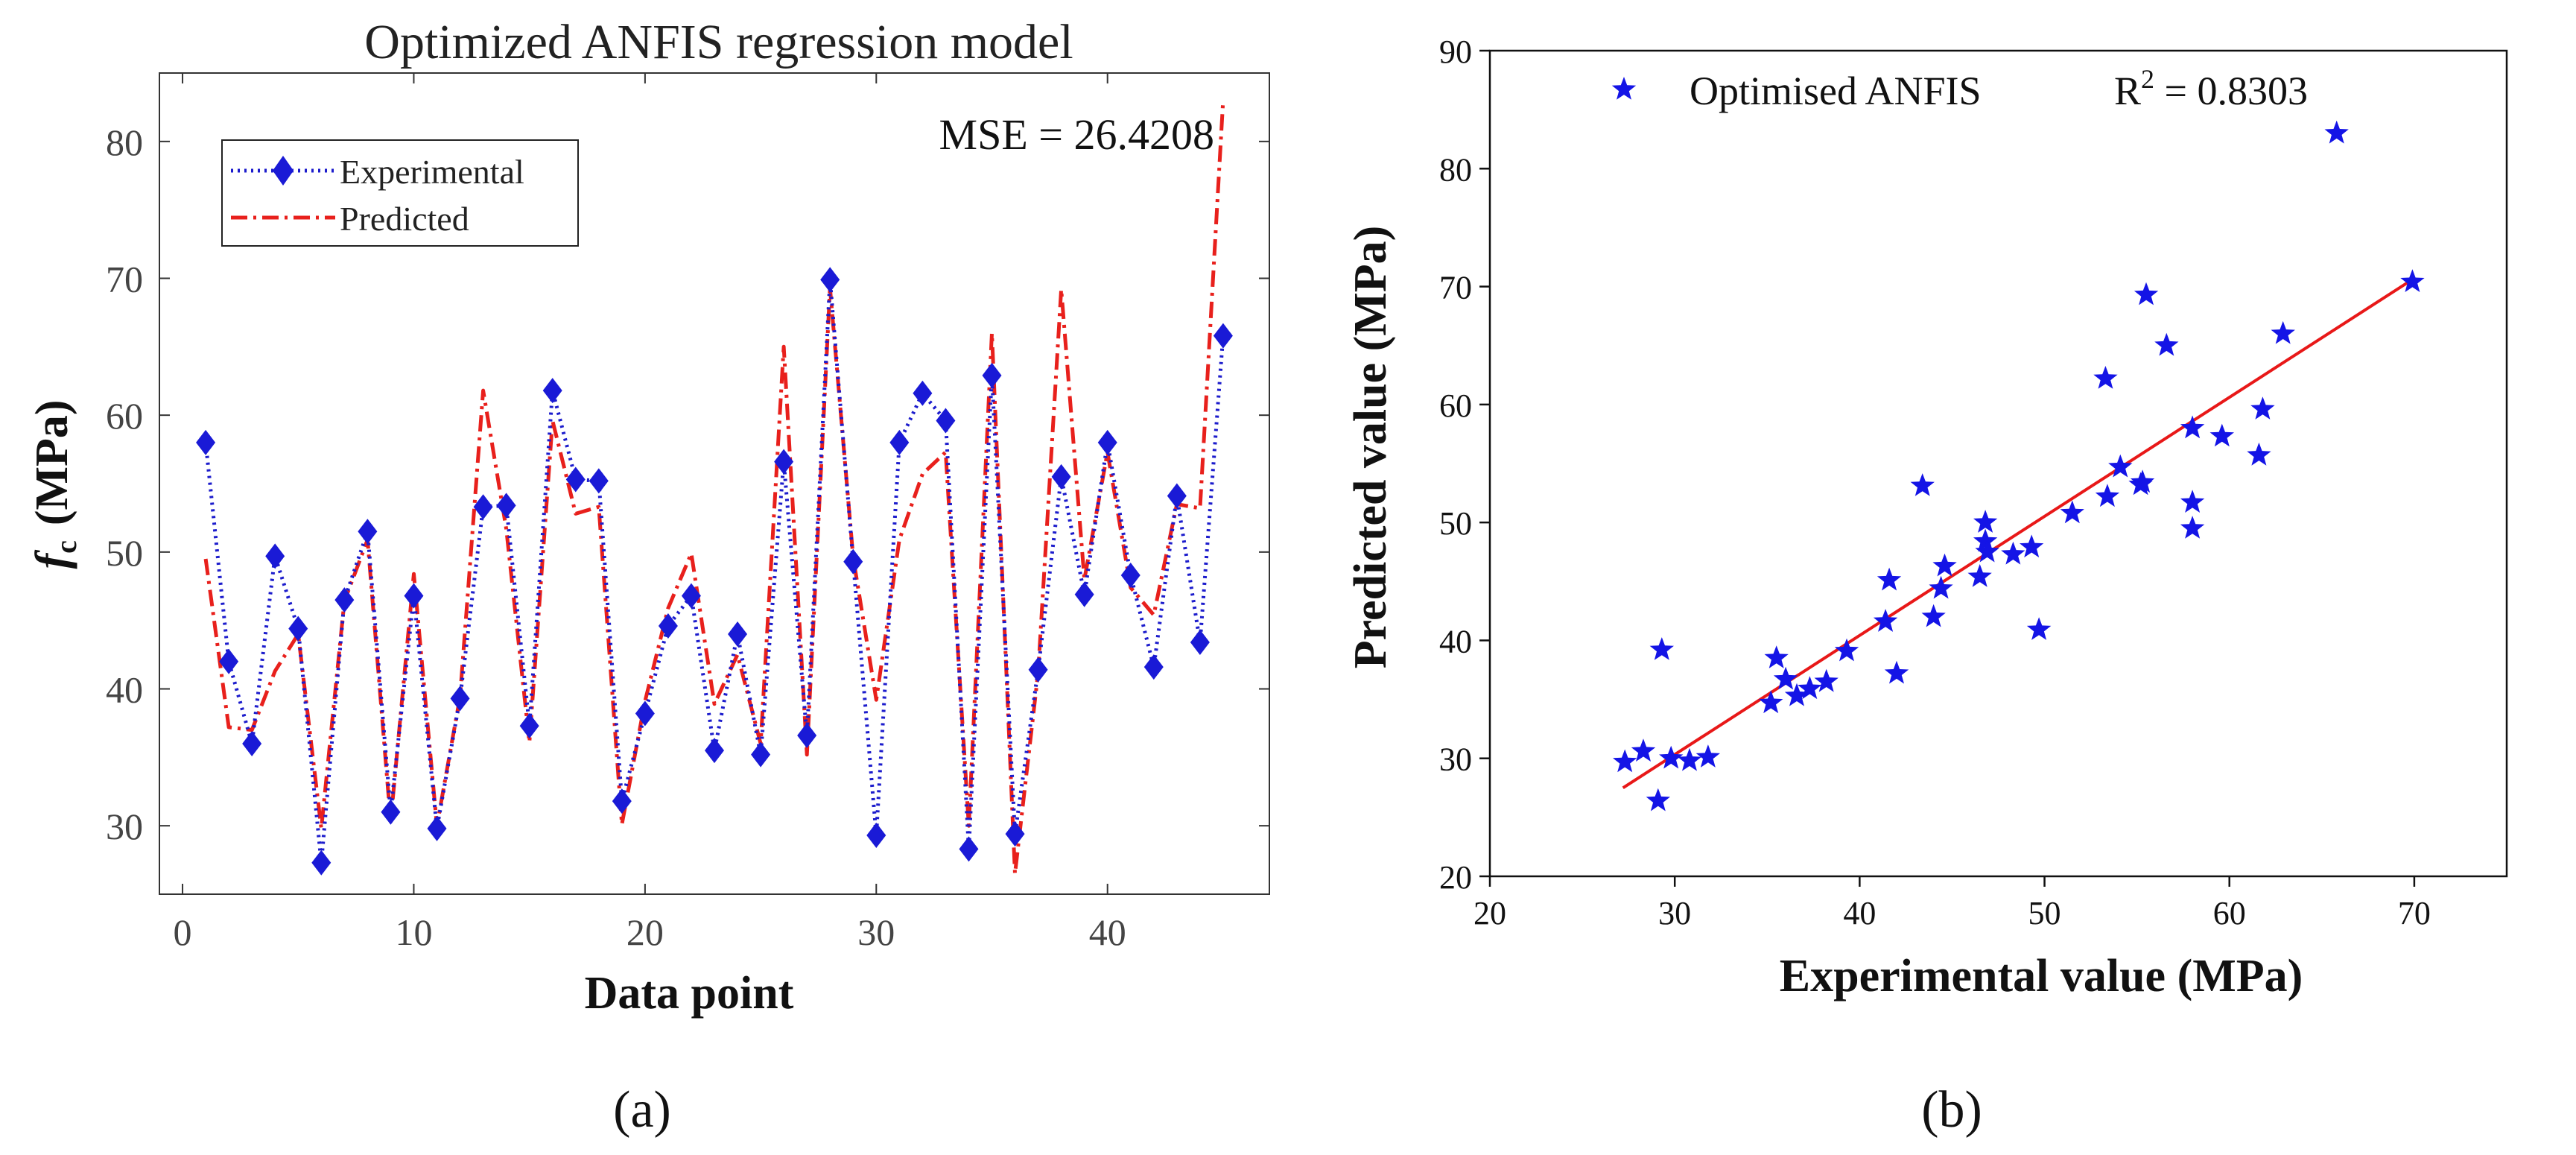 The image size is (2576, 1155). I want to click on x-tick-label-b: 70, so click(2415, 913).